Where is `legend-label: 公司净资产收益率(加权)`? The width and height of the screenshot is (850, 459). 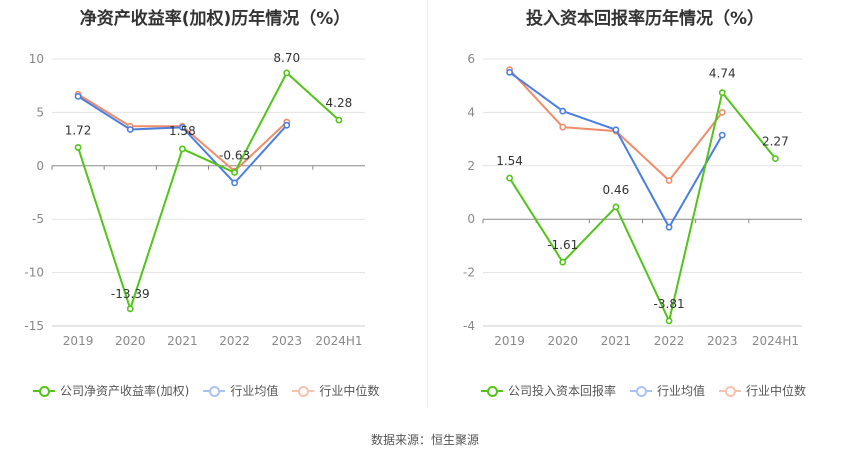 legend-label: 公司净资产收益率(加权) is located at coordinates (125, 391).